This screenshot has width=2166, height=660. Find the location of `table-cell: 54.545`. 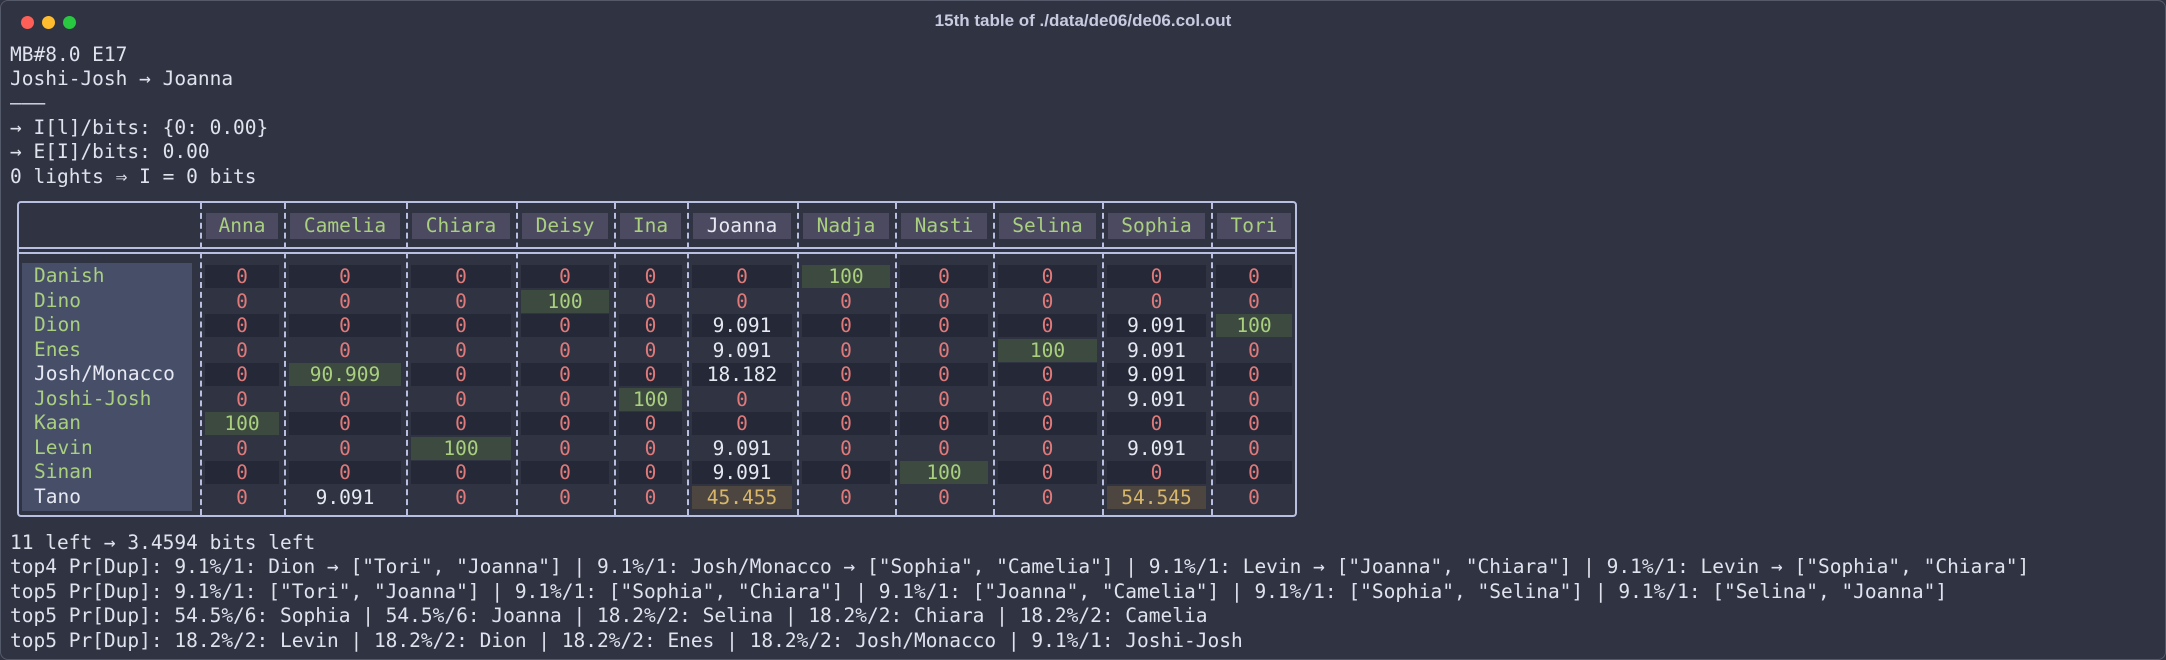

table-cell: 54.545 is located at coordinates (1156, 497).